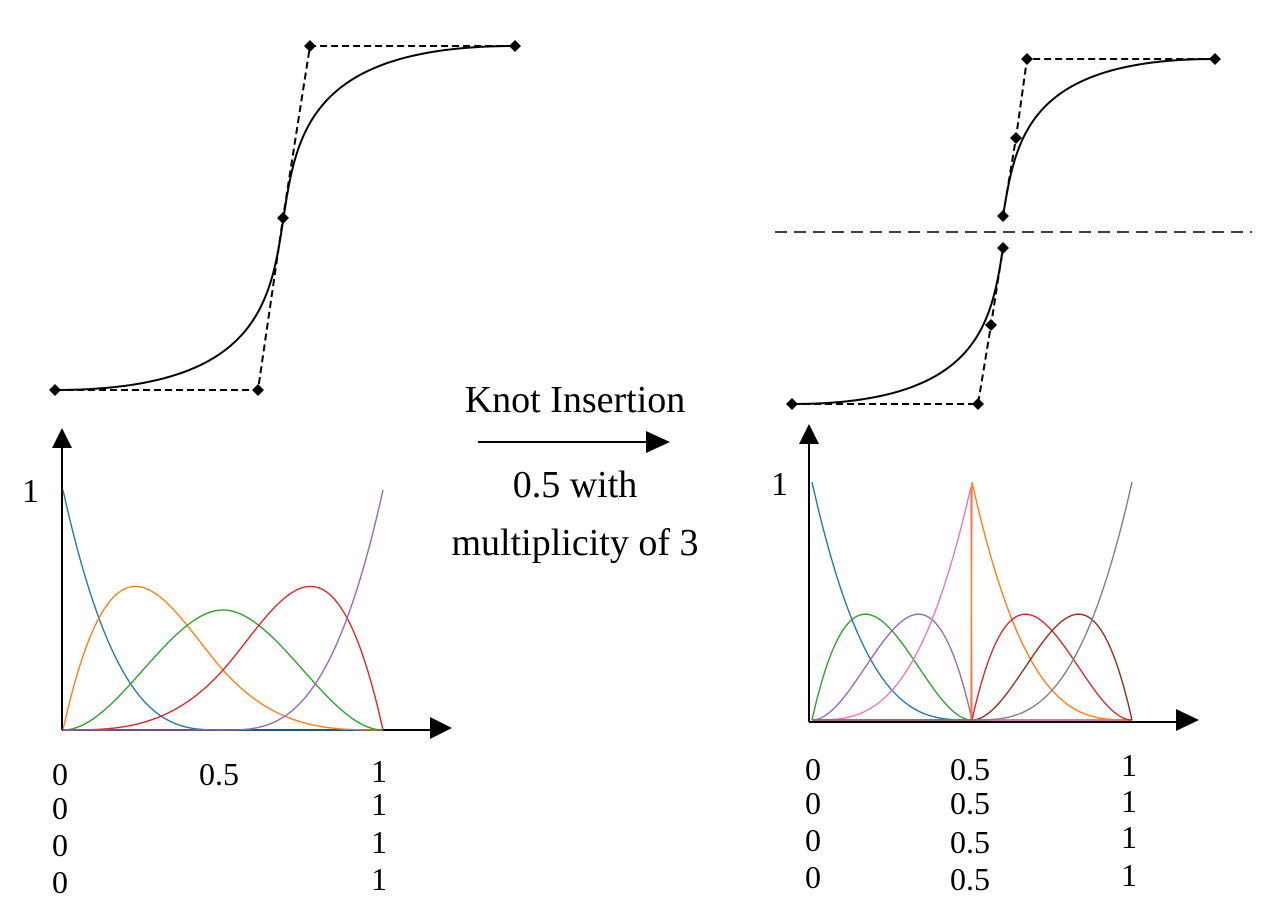  What do you see at coordinates (575, 543) in the screenshot?
I see `operation-detail-line2: multiplicity of 3` at bounding box center [575, 543].